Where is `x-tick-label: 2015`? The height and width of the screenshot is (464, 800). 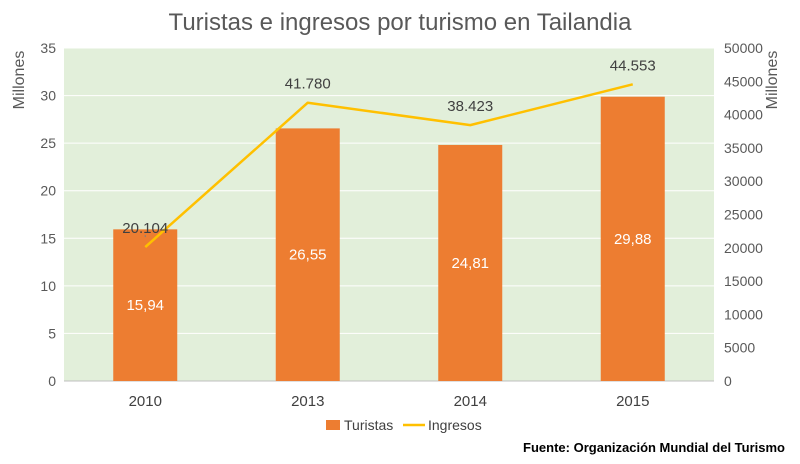 x-tick-label: 2015 is located at coordinates (632, 401).